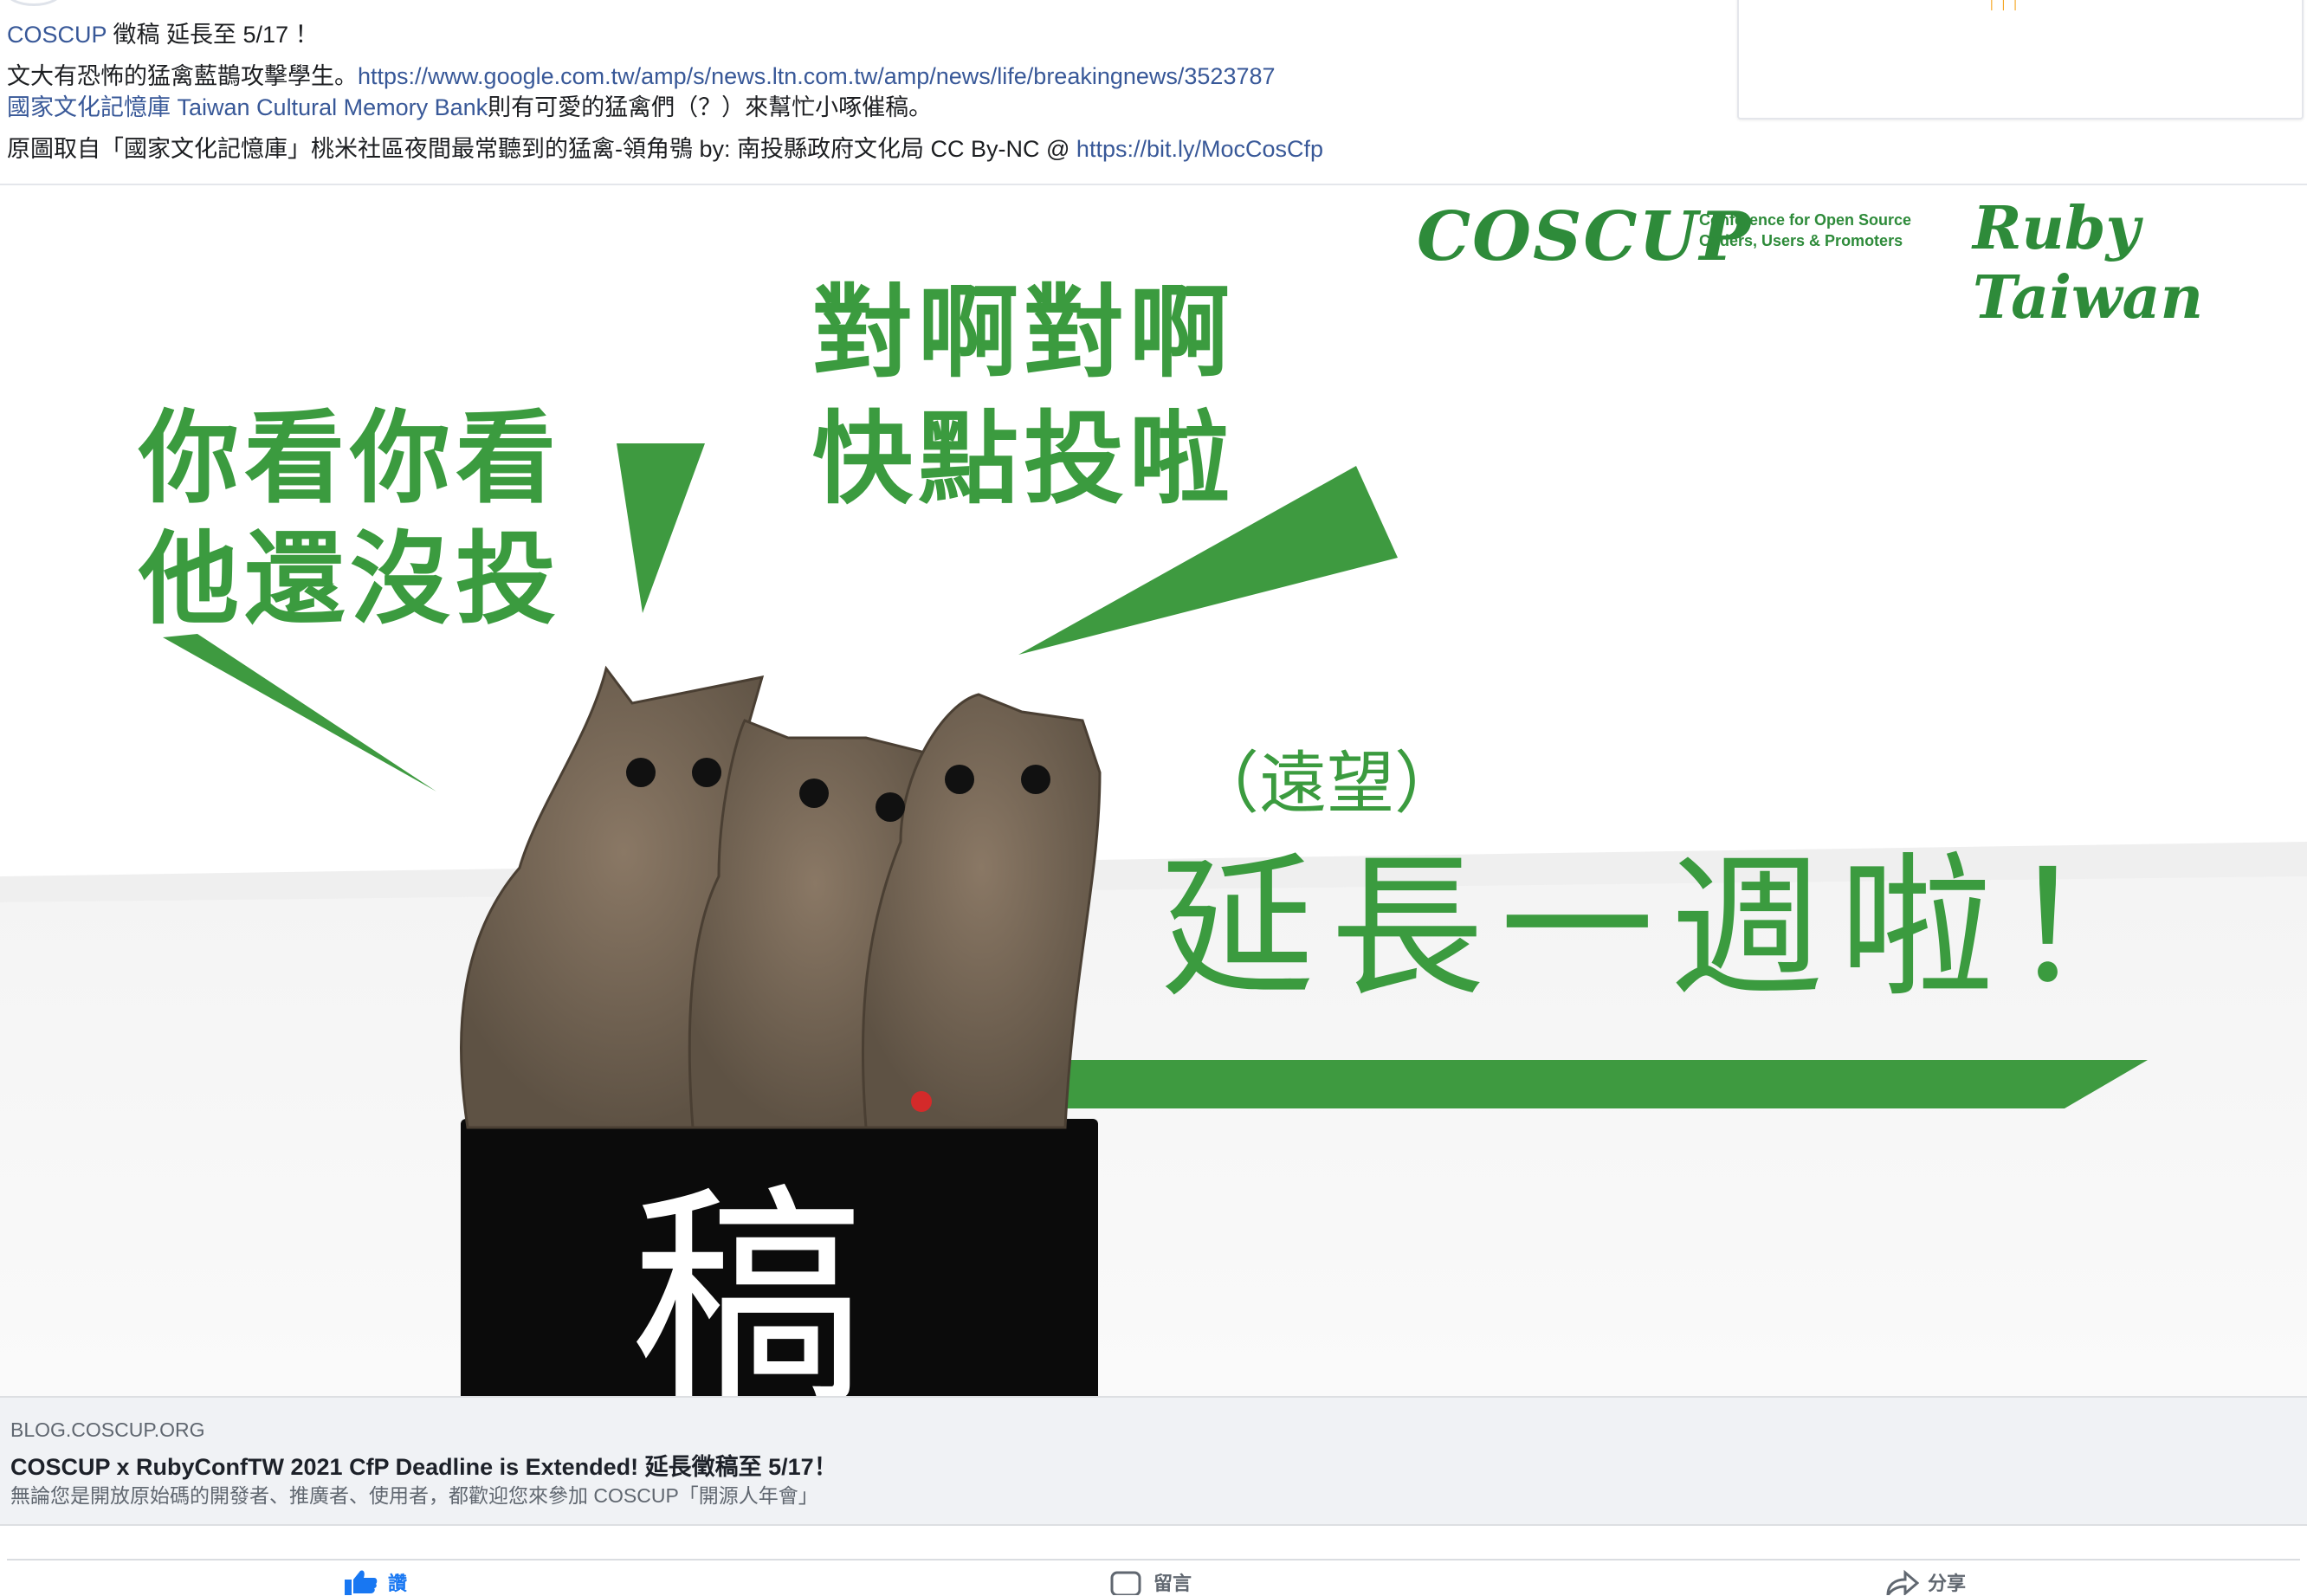  Describe the element at coordinates (1327, 784) in the screenshot. I see `aside-text: （遠望）` at that location.